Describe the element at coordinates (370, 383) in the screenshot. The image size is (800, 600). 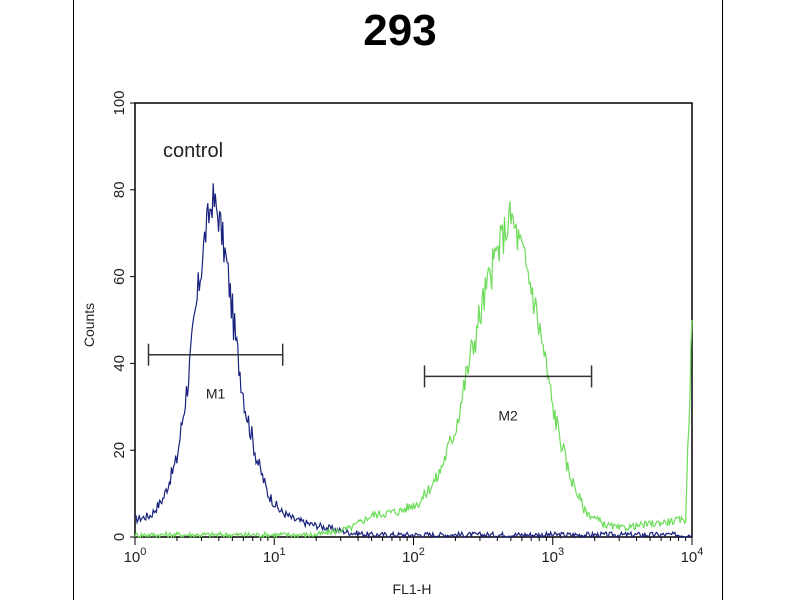
I see `markers: M1 M2` at that location.